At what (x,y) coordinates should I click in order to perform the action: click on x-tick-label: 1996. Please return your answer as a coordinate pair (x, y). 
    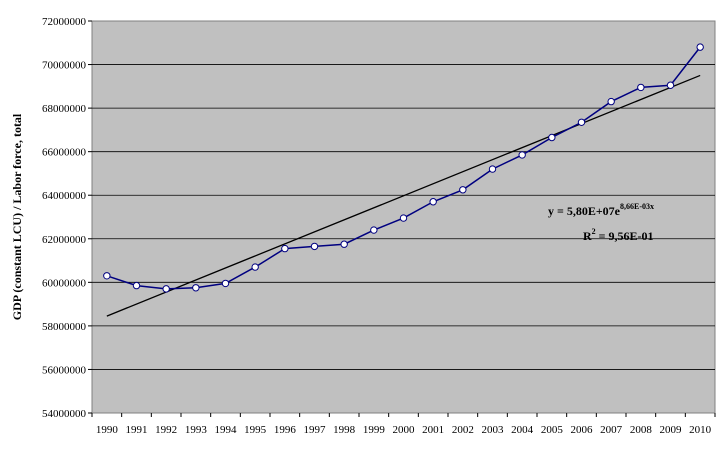
    Looking at the image, I should click on (285, 430).